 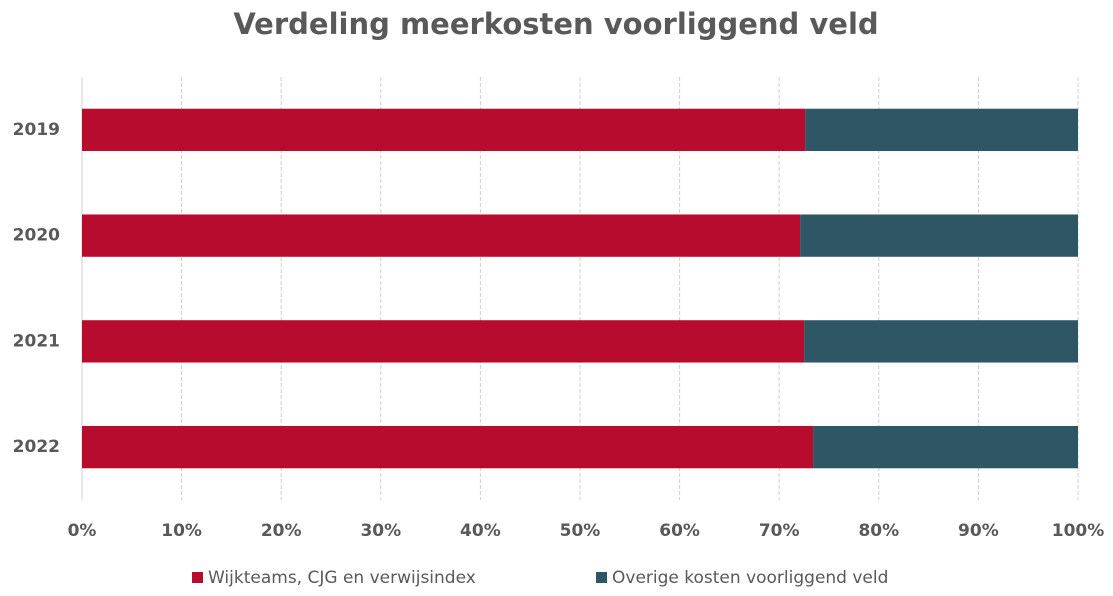 What do you see at coordinates (978, 531) in the screenshot?
I see `x-tick-label: 90%` at bounding box center [978, 531].